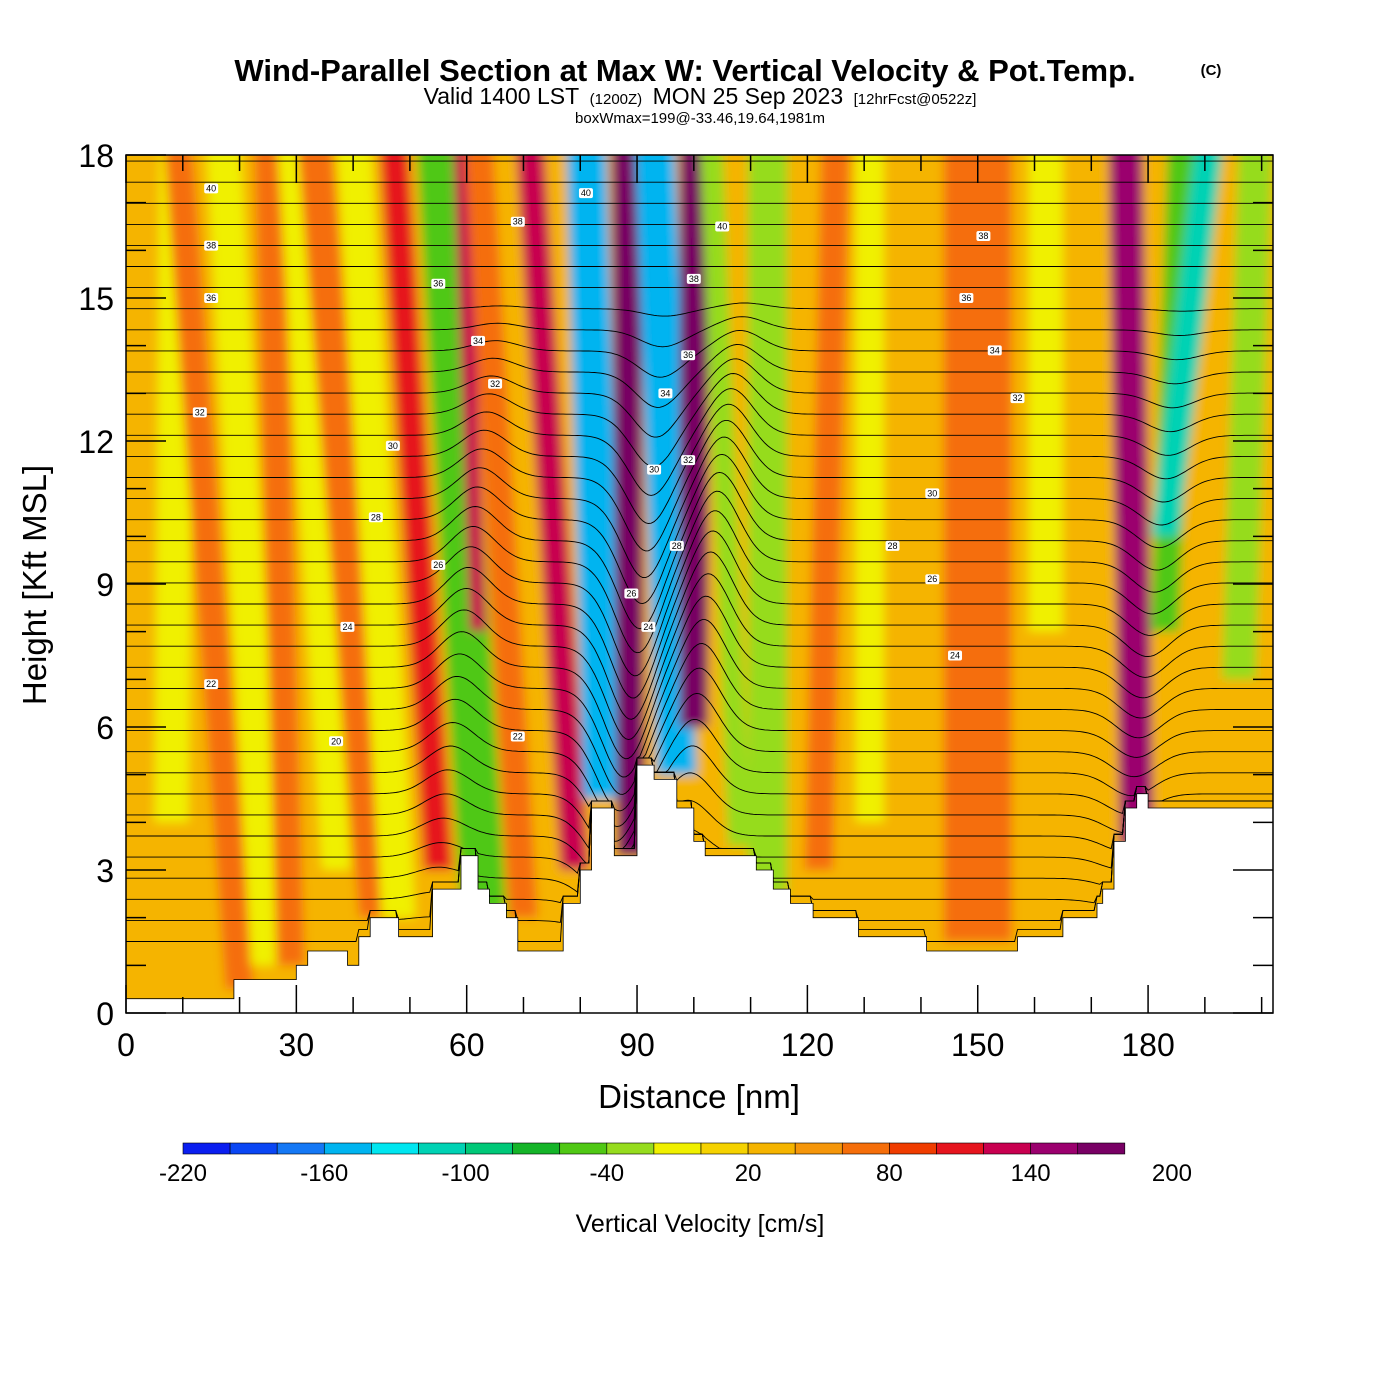 This screenshot has height=1400, width=1400. What do you see at coordinates (96, 156) in the screenshot?
I see `y-tick-label: 18` at bounding box center [96, 156].